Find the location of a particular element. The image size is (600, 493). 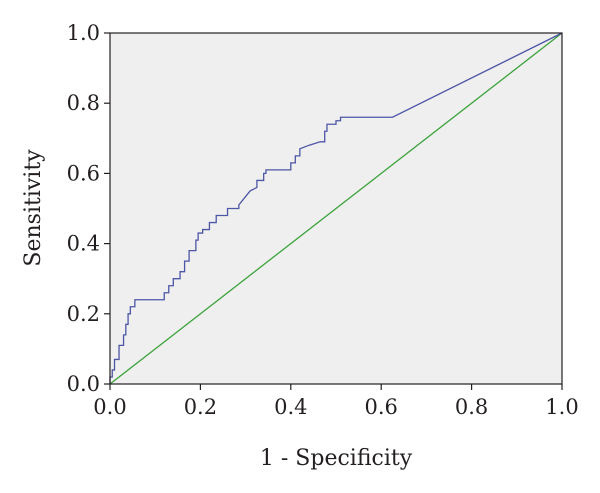

x-tick-label: 0.2 is located at coordinates (200, 407).